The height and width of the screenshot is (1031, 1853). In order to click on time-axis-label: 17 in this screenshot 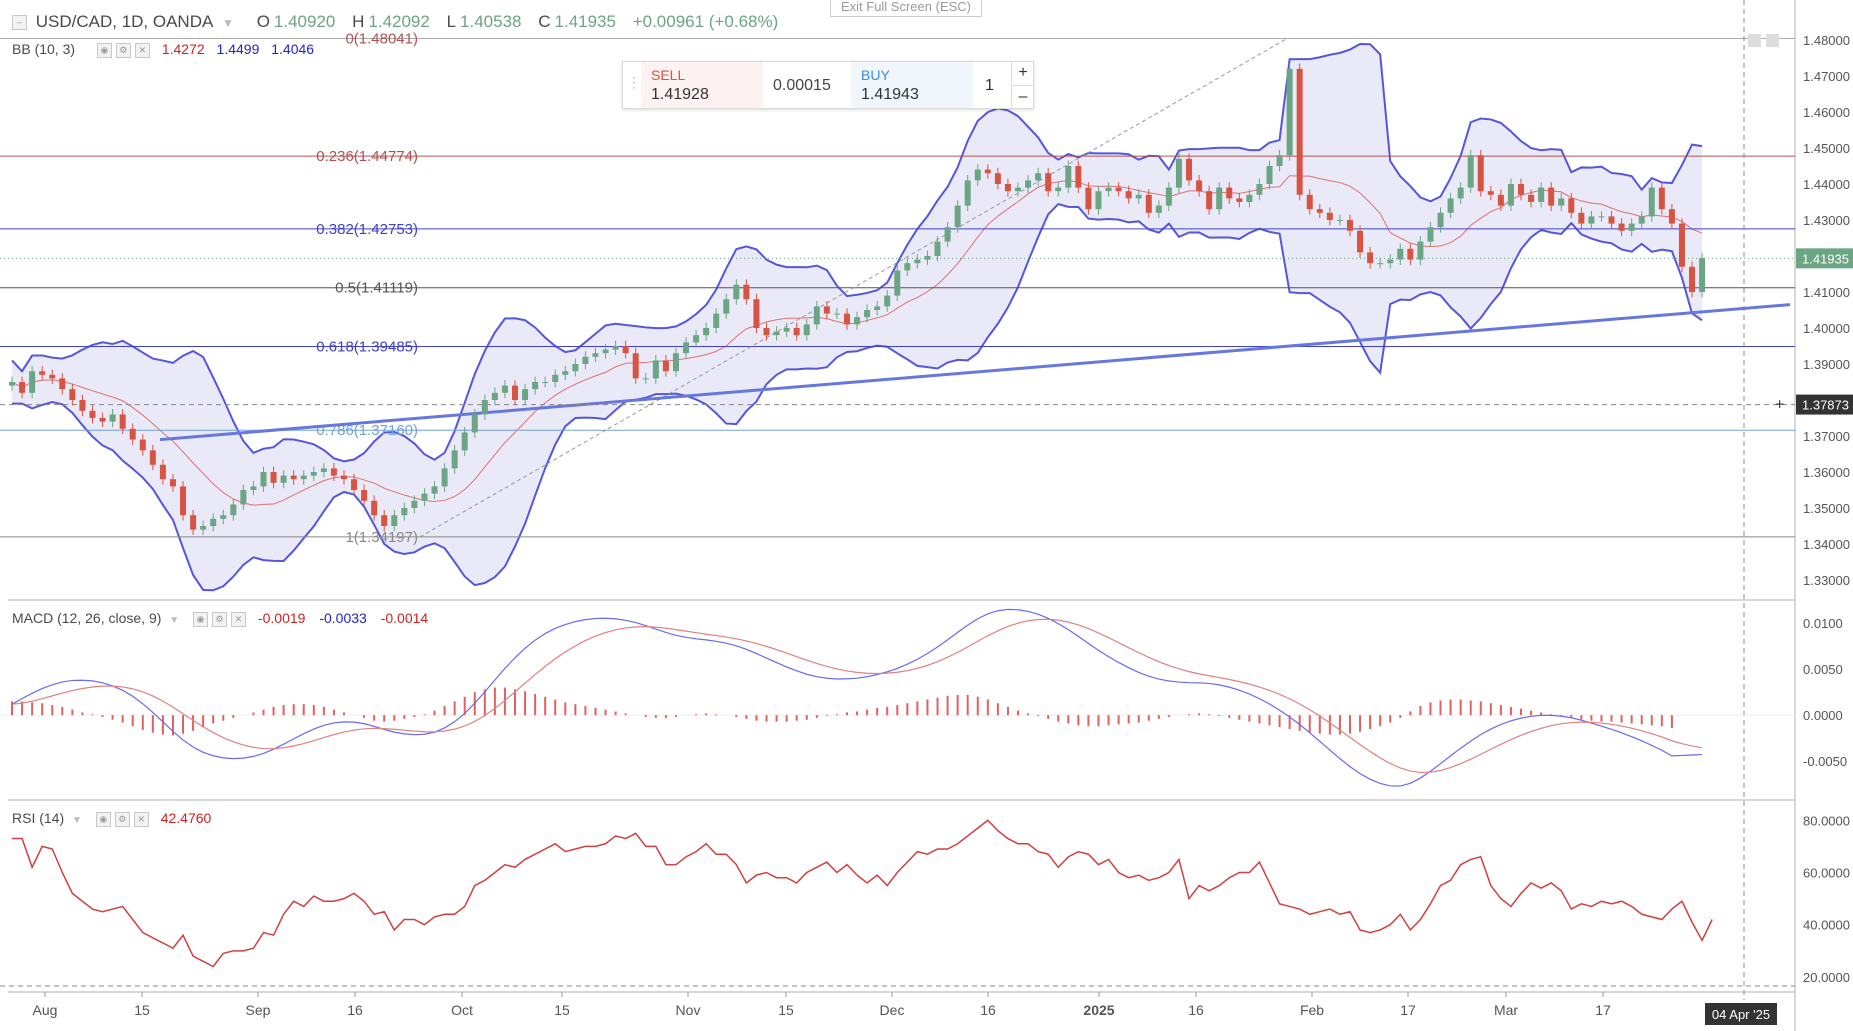, I will do `click(1408, 1010)`.